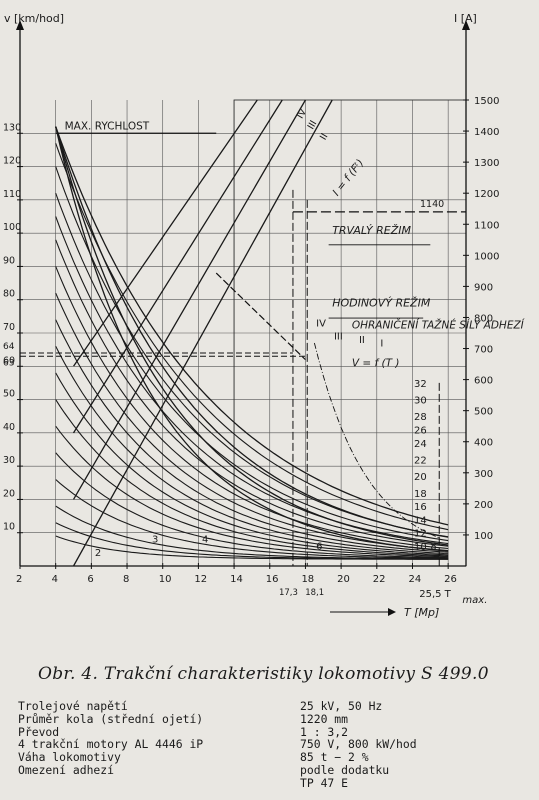 This screenshot has width=539, height=800. I want to click on right-tick-label: 400, so click(483, 443).